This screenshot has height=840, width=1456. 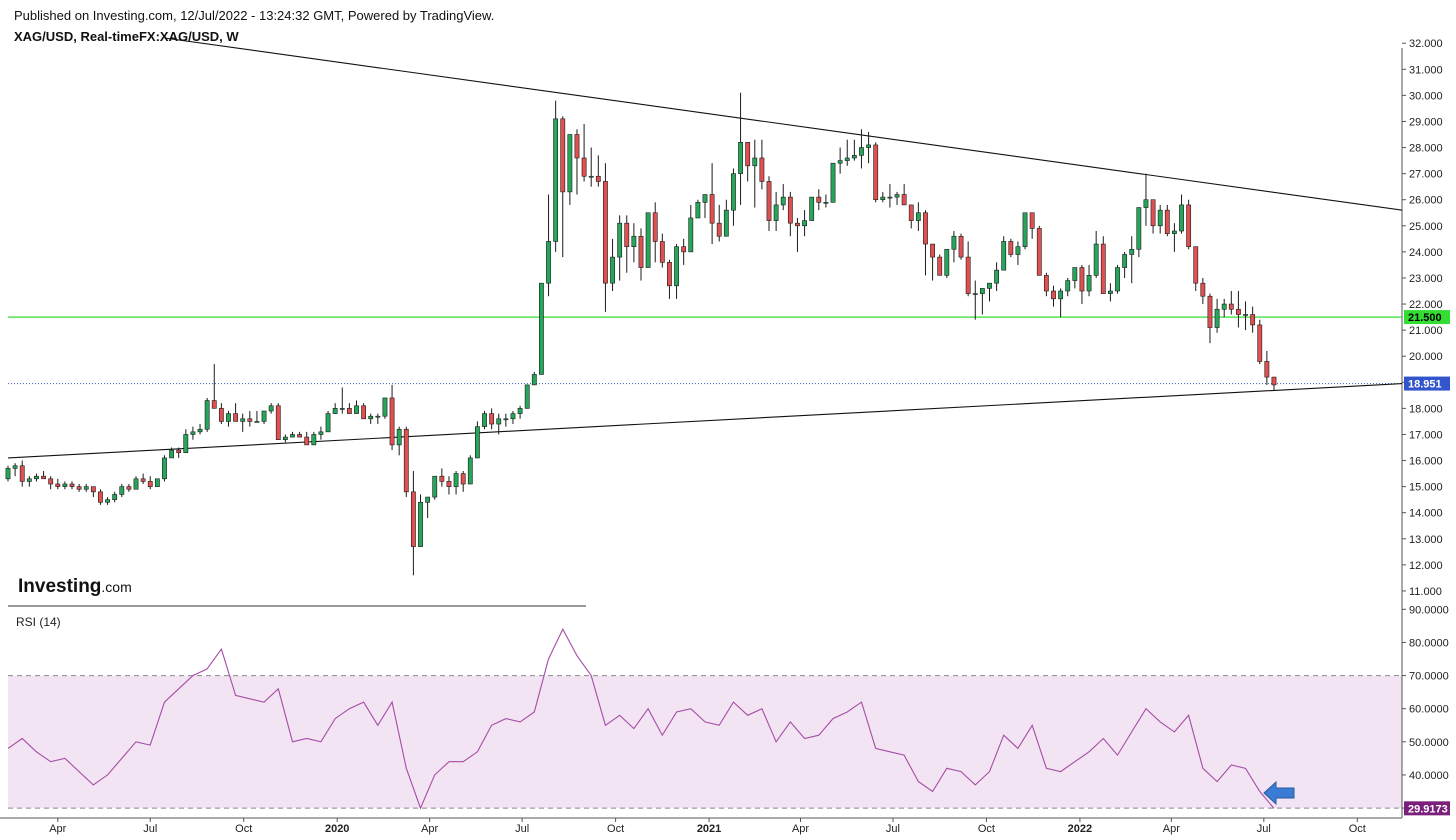 I want to click on time-tick-label: 2020, so click(x=337, y=829).